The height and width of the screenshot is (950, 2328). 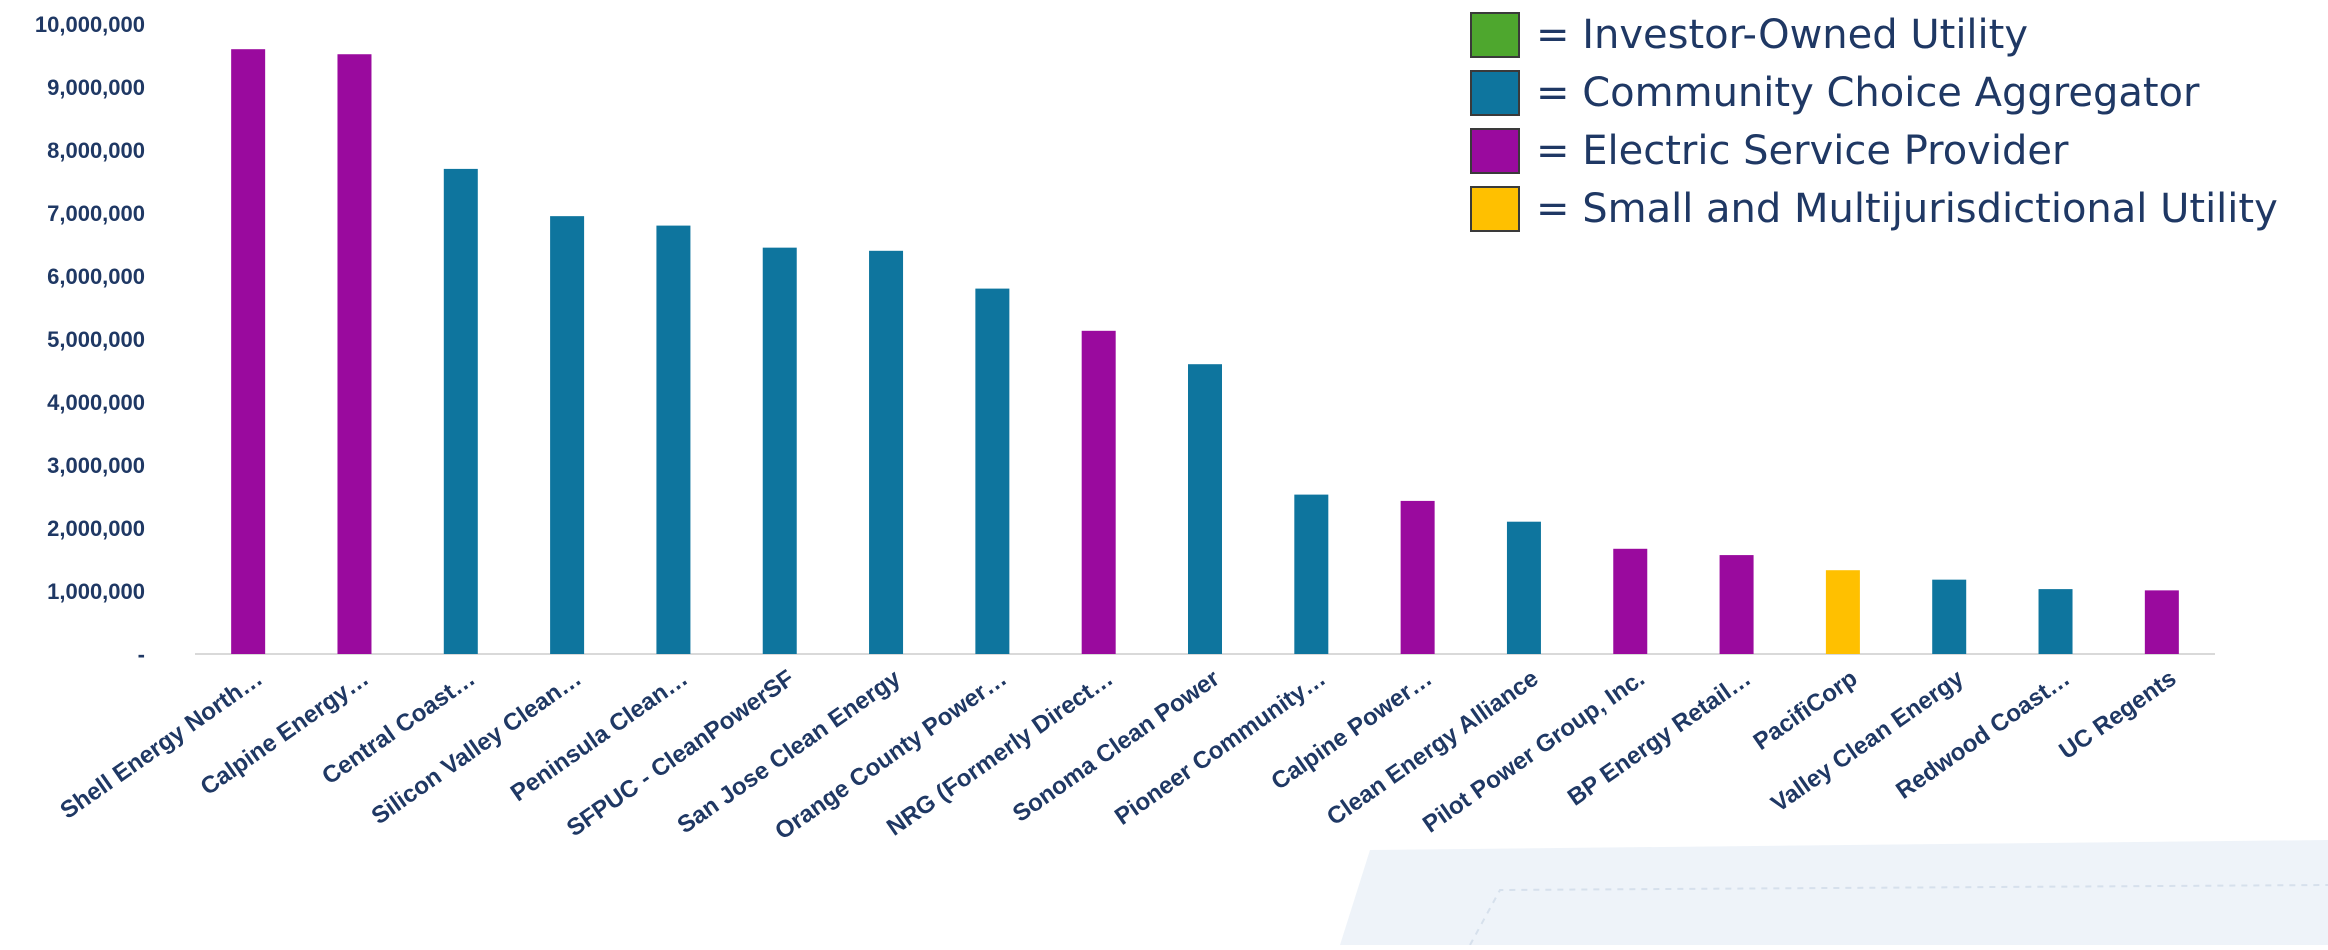 What do you see at coordinates (1802, 151) in the screenshot?
I see `legend-label-esp: = Electric Service Provider` at bounding box center [1802, 151].